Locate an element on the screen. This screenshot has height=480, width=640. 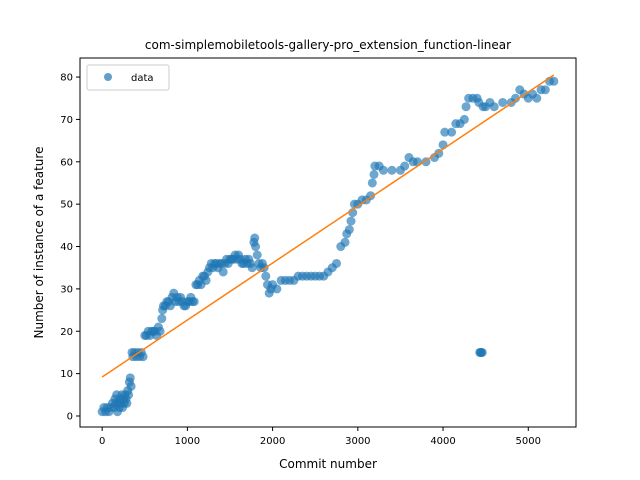
y-tick-label: 10 is located at coordinates (66, 374).